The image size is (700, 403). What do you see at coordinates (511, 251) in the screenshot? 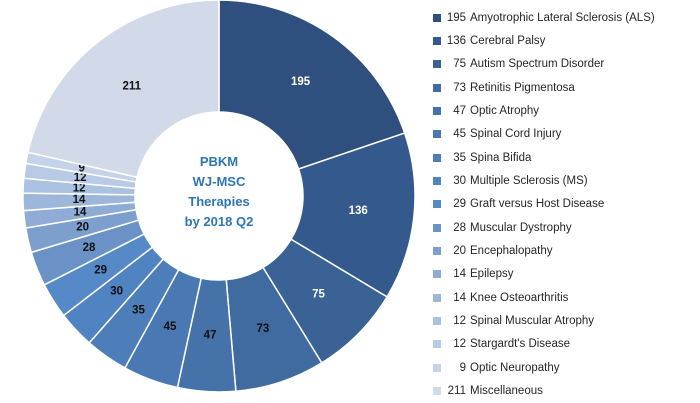
I see `legend-label: Encephalopathy` at bounding box center [511, 251].